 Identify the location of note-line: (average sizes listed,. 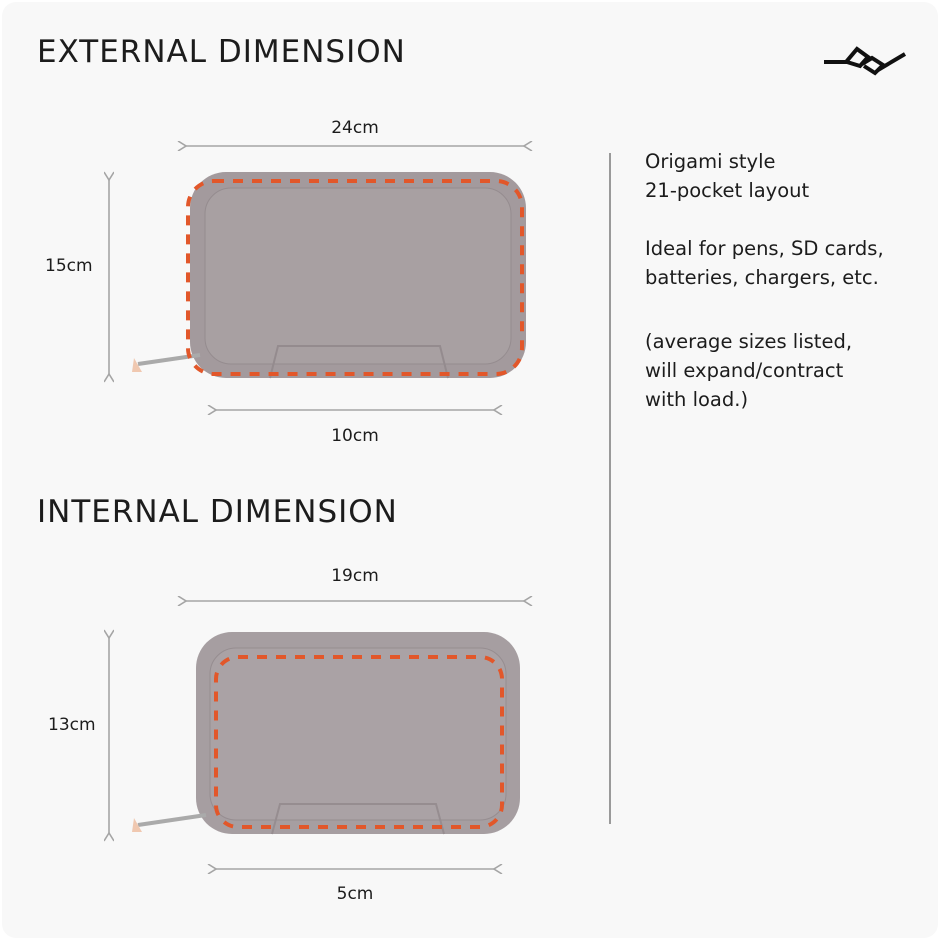
(749, 341).